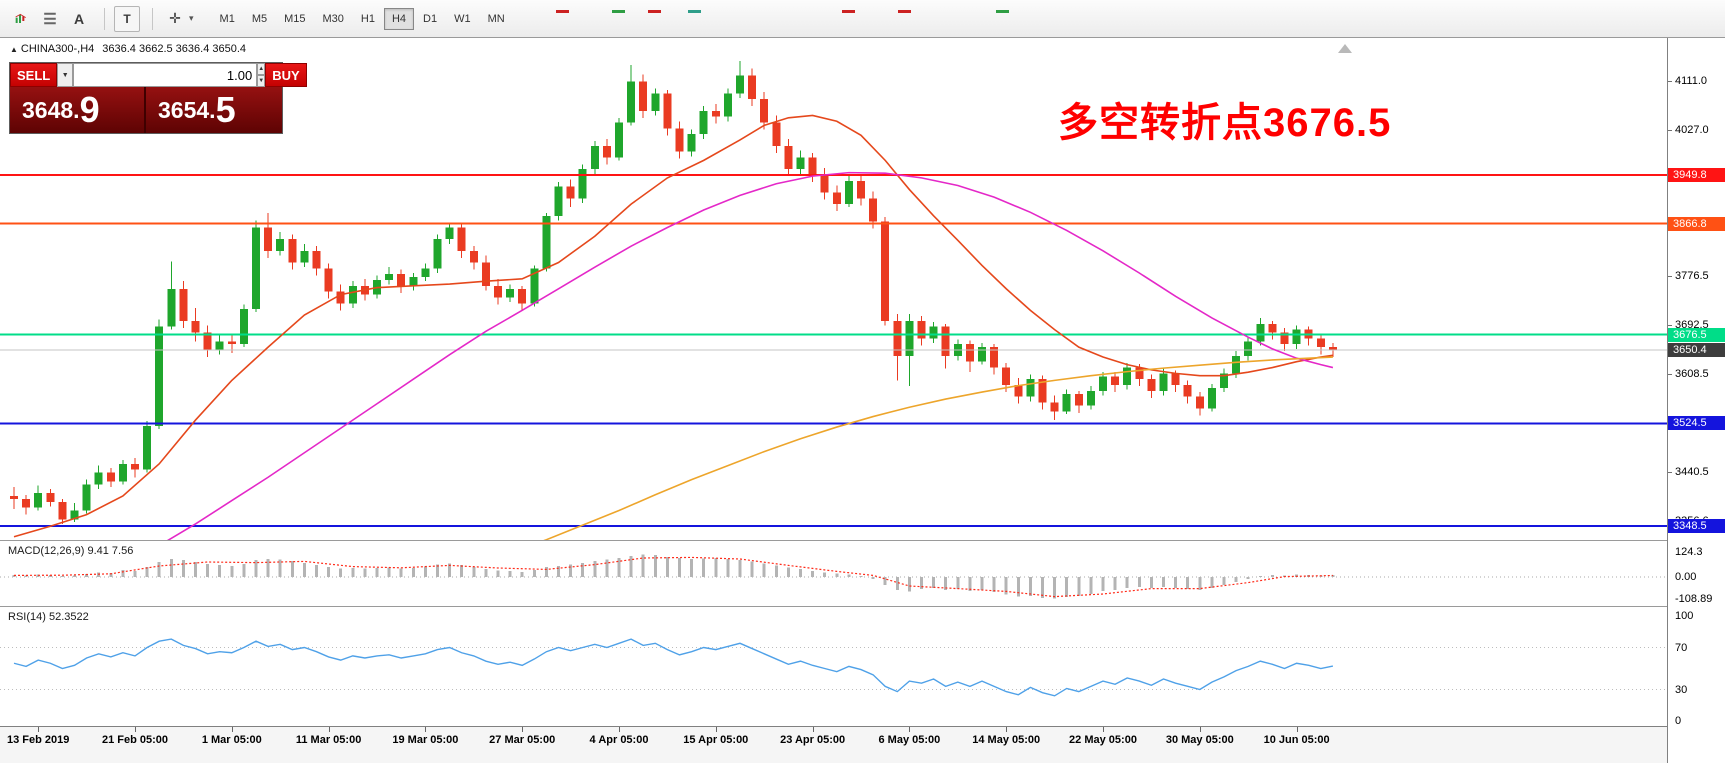  I want to click on ask-price-display: 3654. 5, so click(214, 110).